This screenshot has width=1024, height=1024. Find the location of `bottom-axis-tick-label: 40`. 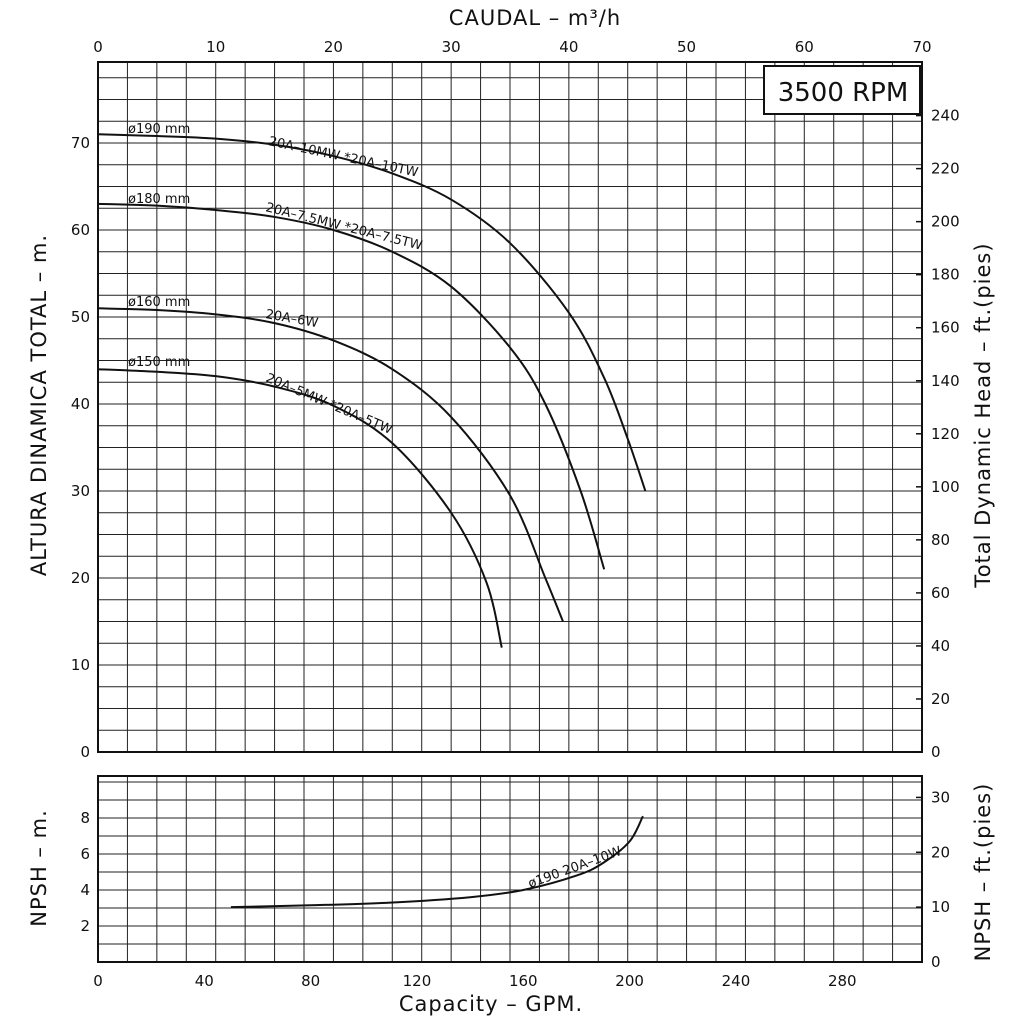

bottom-axis-tick-label: 40 is located at coordinates (204, 981).